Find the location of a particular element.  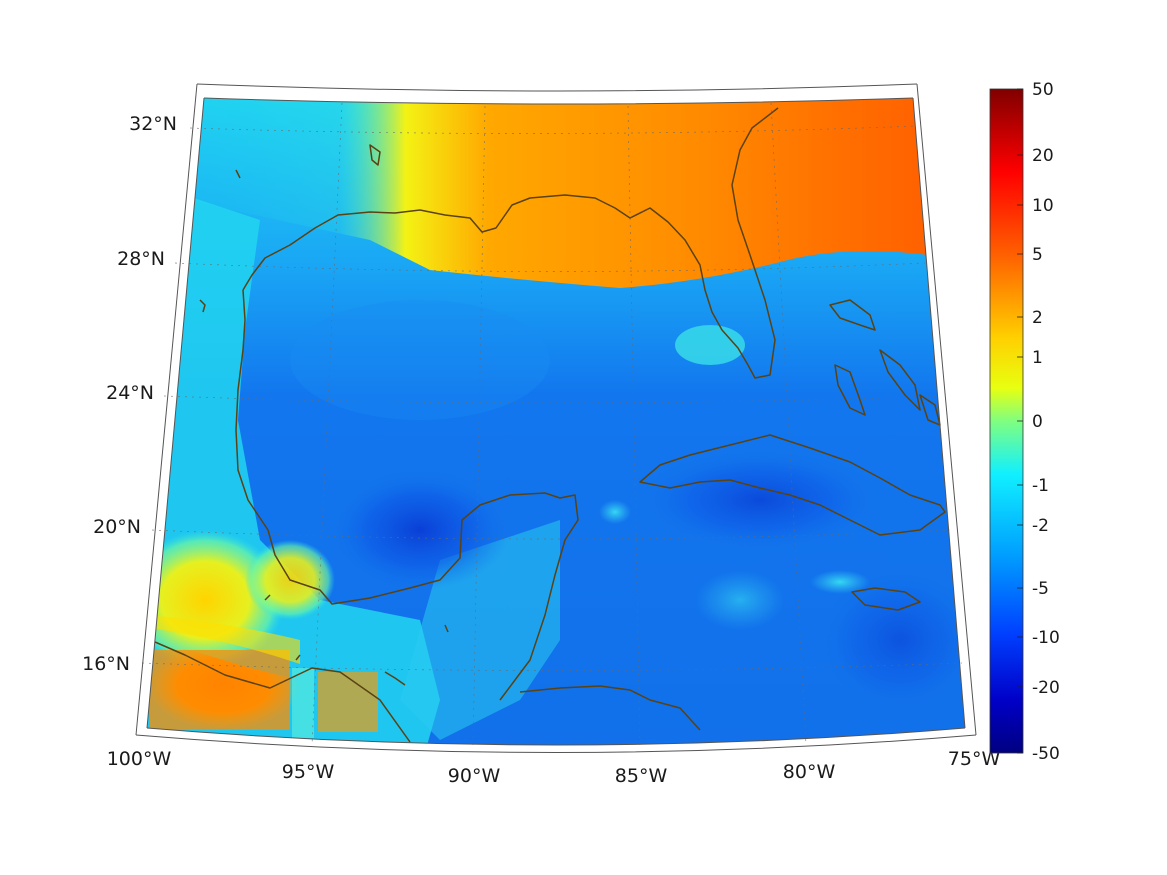

colorbar-tick-neg50: -50 is located at coordinates (1046, 754).